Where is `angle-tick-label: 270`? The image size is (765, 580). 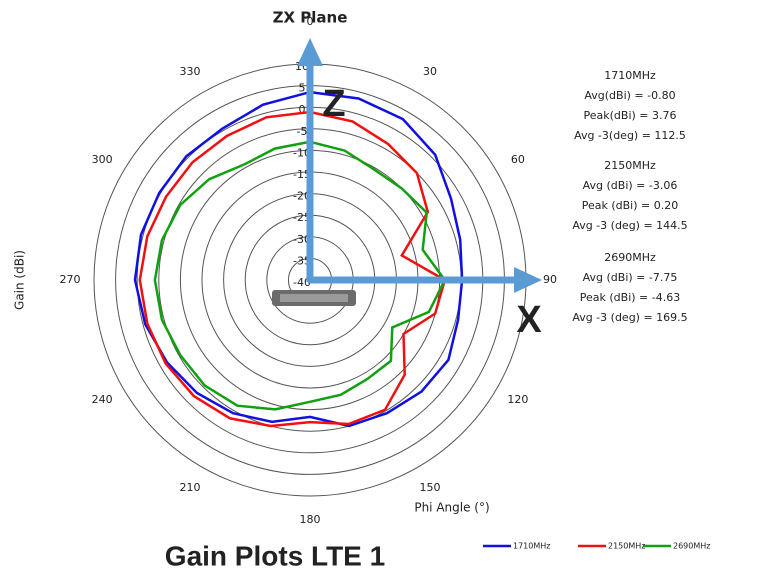
angle-tick-label: 270 is located at coordinates (70, 279).